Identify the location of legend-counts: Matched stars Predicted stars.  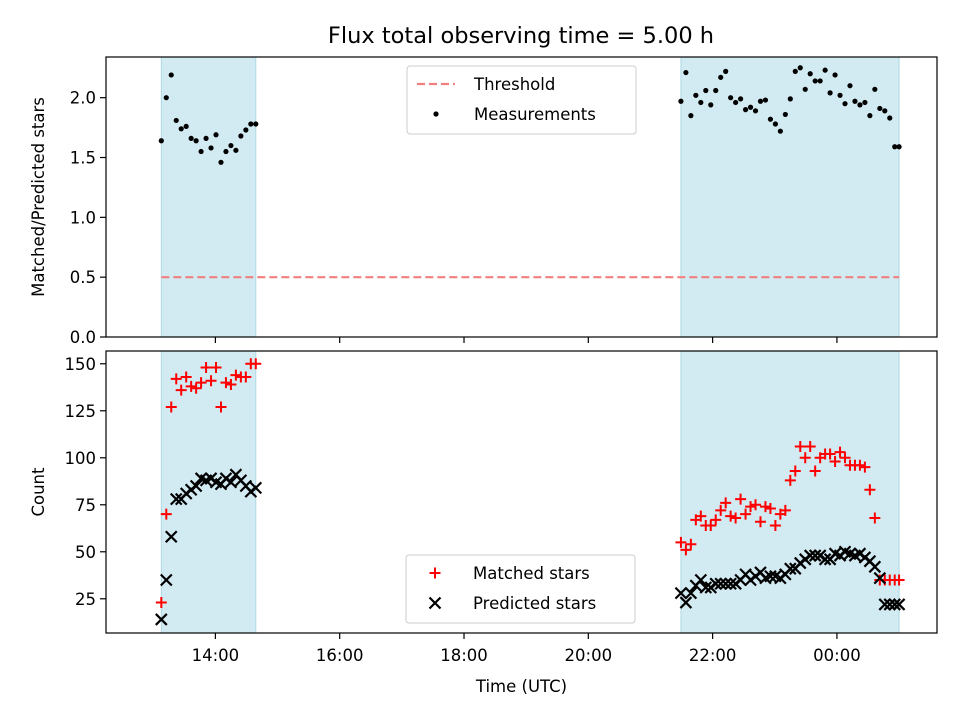
(520, 589).